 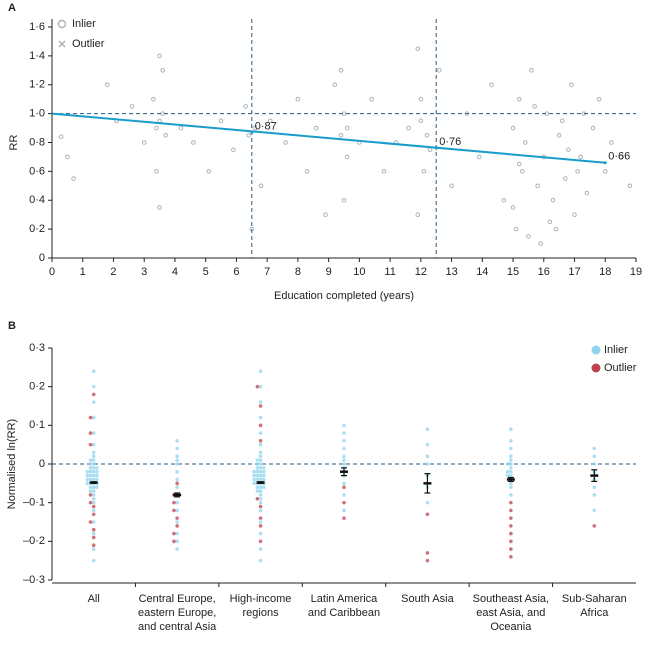 I want to click on x-tick-label: 4, so click(x=175, y=272).